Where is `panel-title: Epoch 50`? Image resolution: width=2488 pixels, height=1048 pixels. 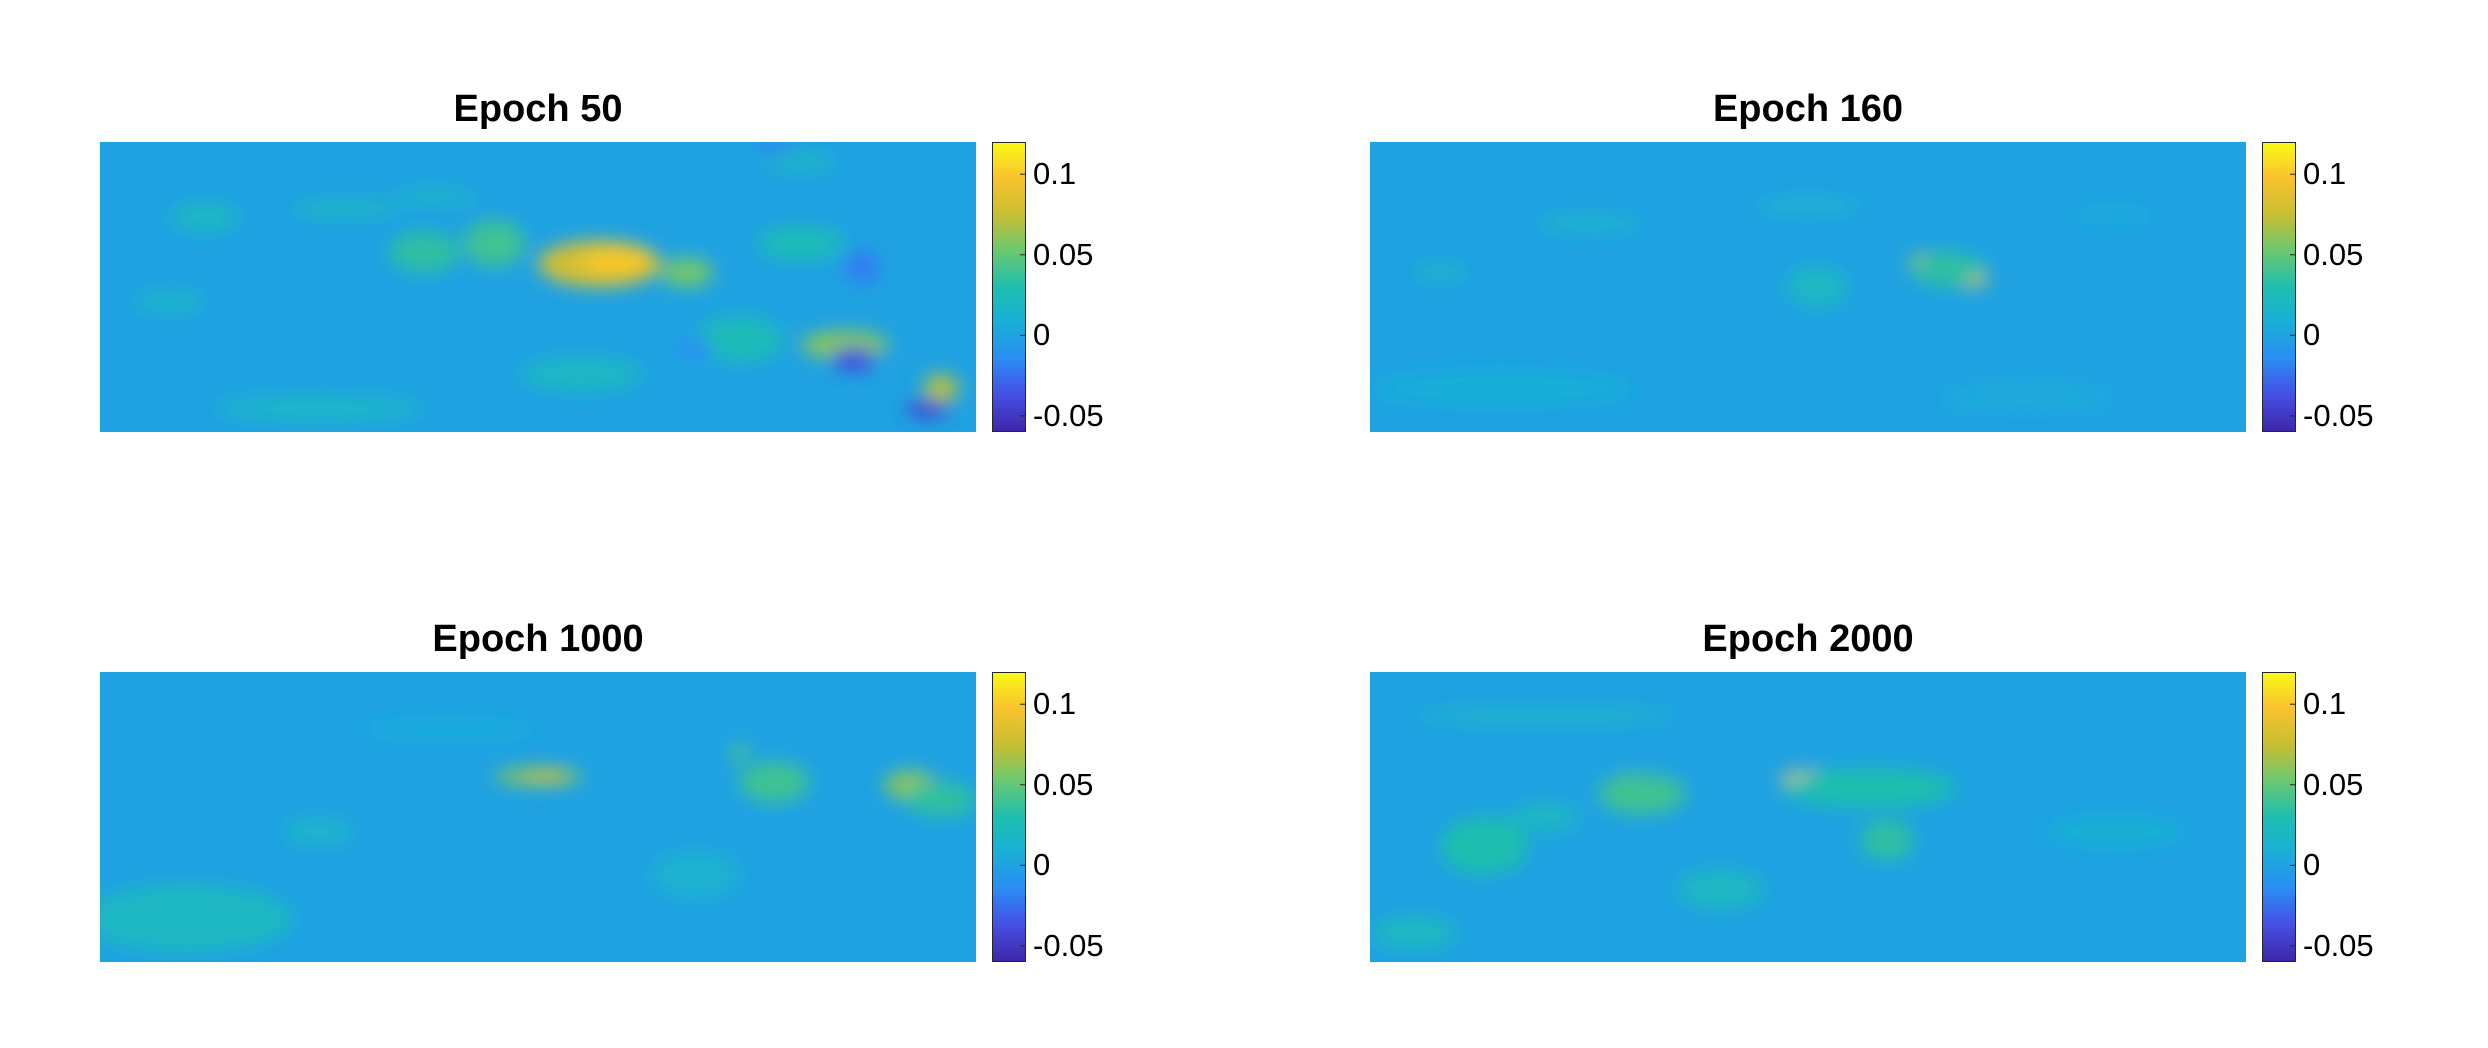
panel-title: Epoch 50 is located at coordinates (538, 109).